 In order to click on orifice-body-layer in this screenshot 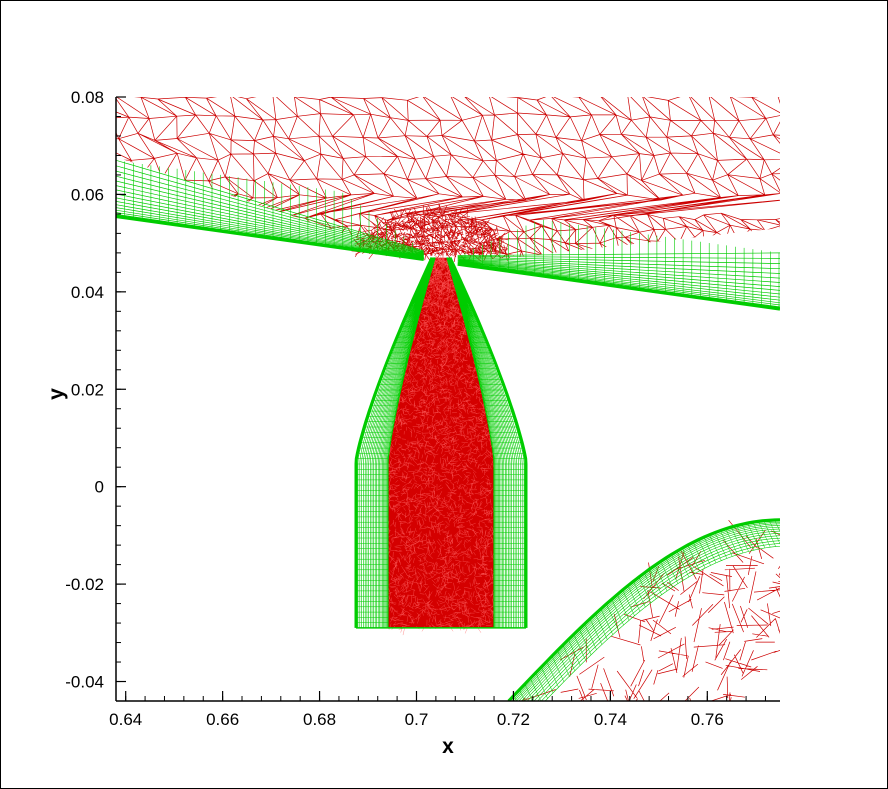, I will do `click(441, 442)`.